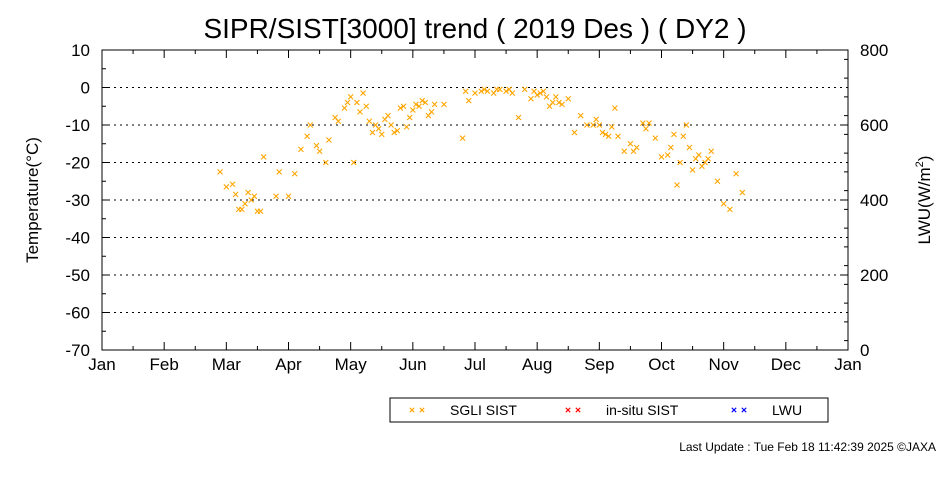  I want to click on y-tick-label: -10, so click(77, 125).